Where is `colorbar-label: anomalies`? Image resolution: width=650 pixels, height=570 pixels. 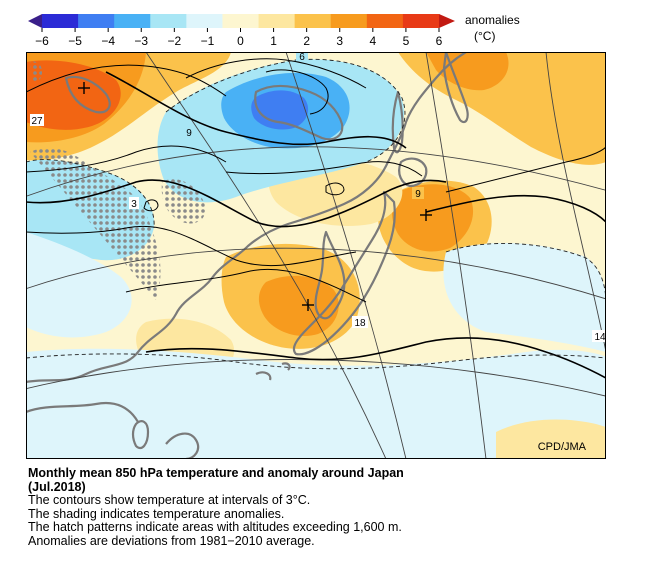
colorbar-label: anomalies is located at coordinates (492, 20).